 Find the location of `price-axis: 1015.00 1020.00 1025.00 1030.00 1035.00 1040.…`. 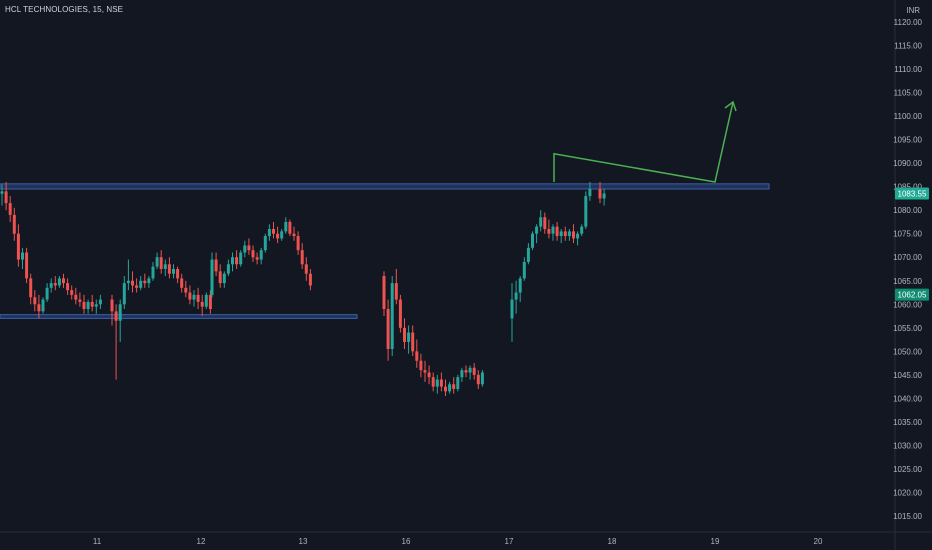

price-axis: 1015.00 1020.00 1025.00 1030.00 1035.00 1040.… is located at coordinates (907, 263).